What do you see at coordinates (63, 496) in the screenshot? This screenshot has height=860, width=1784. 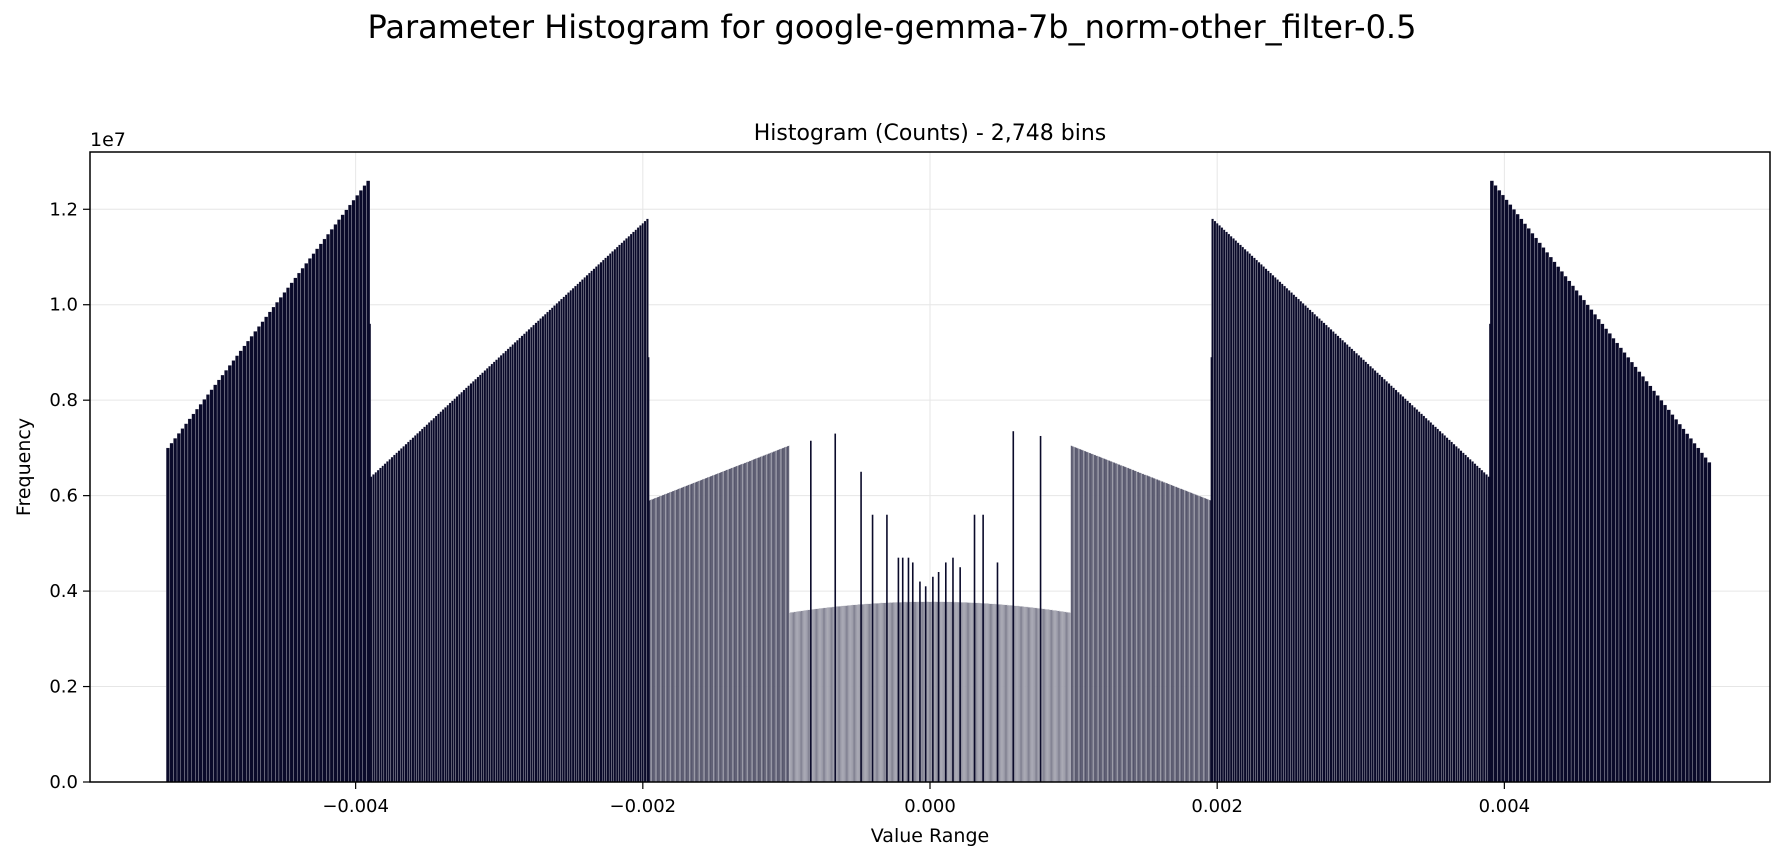 I see `y-tick-label: 0.6` at bounding box center [63, 496].